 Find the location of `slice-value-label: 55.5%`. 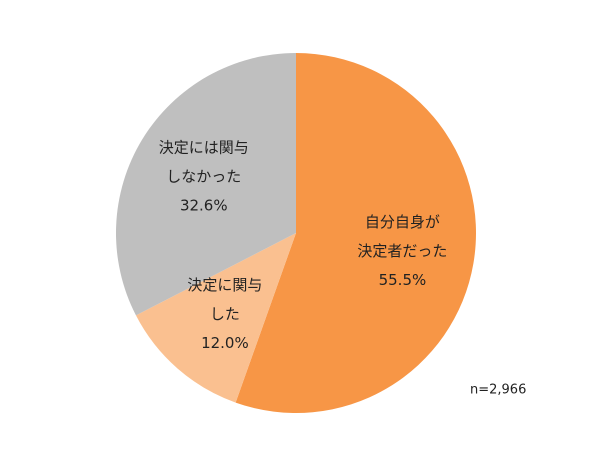

slice-value-label: 55.5% is located at coordinates (403, 280).